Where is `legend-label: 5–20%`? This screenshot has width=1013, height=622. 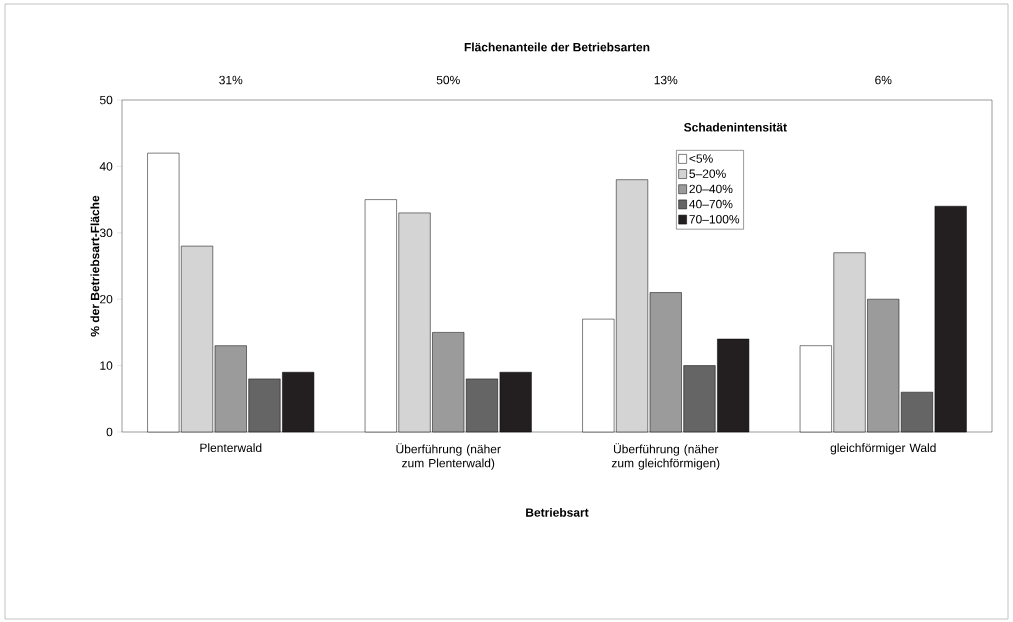 legend-label: 5–20% is located at coordinates (707, 173).